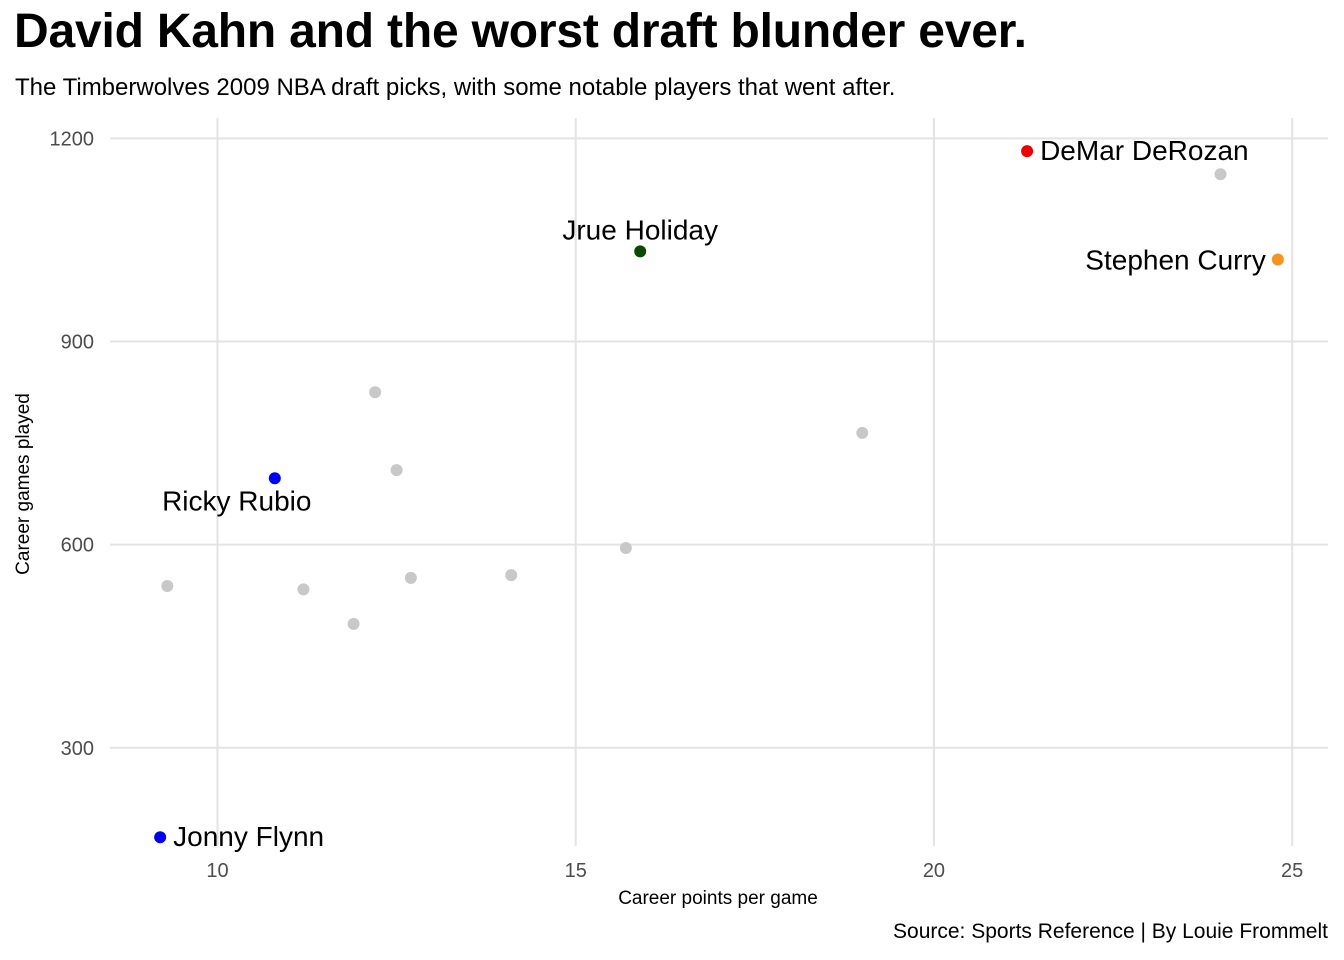 Image resolution: width=1344 pixels, height=960 pixels. What do you see at coordinates (217, 871) in the screenshot?
I see `x-tick-label: 10` at bounding box center [217, 871].